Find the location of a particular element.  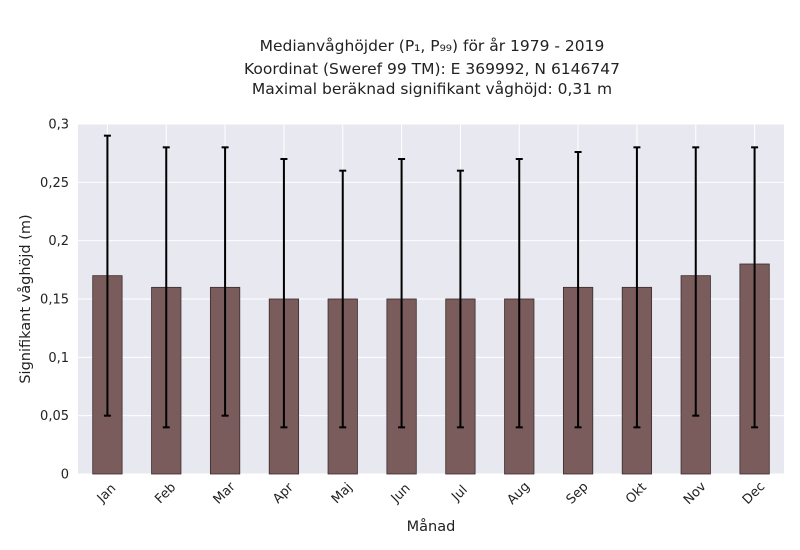

y-tick-label: 0,05 is located at coordinates (54, 416).